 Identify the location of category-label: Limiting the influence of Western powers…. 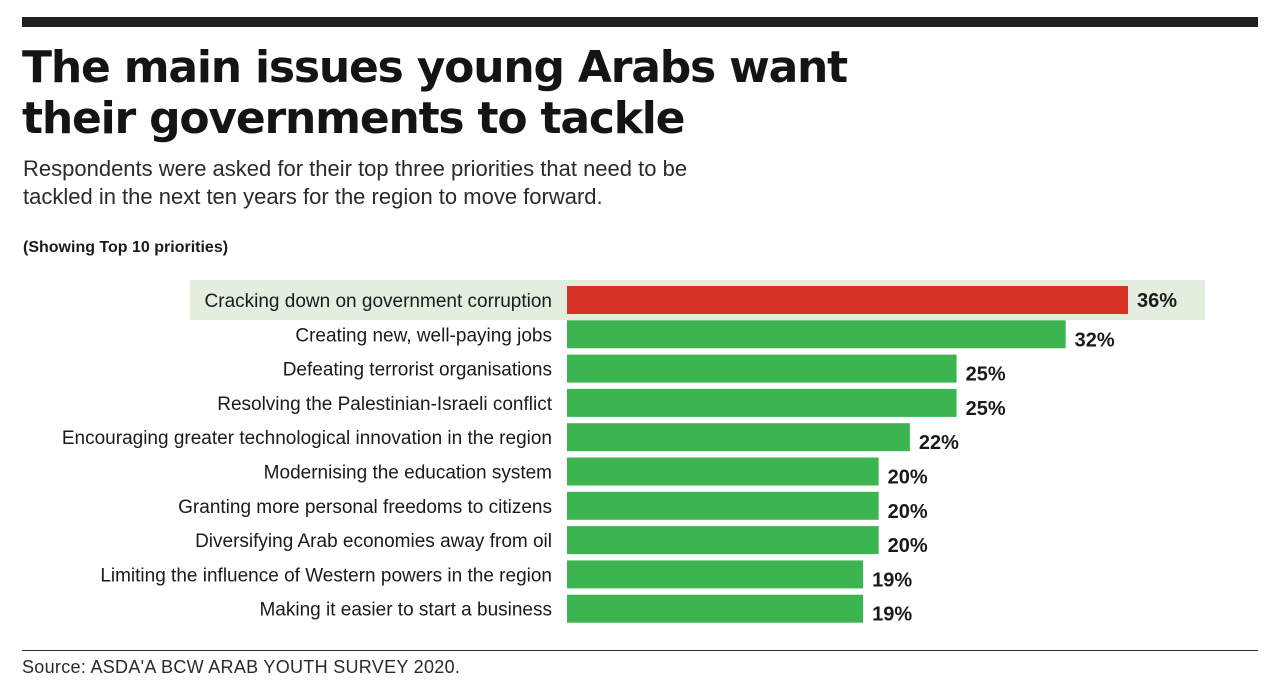
(326, 575).